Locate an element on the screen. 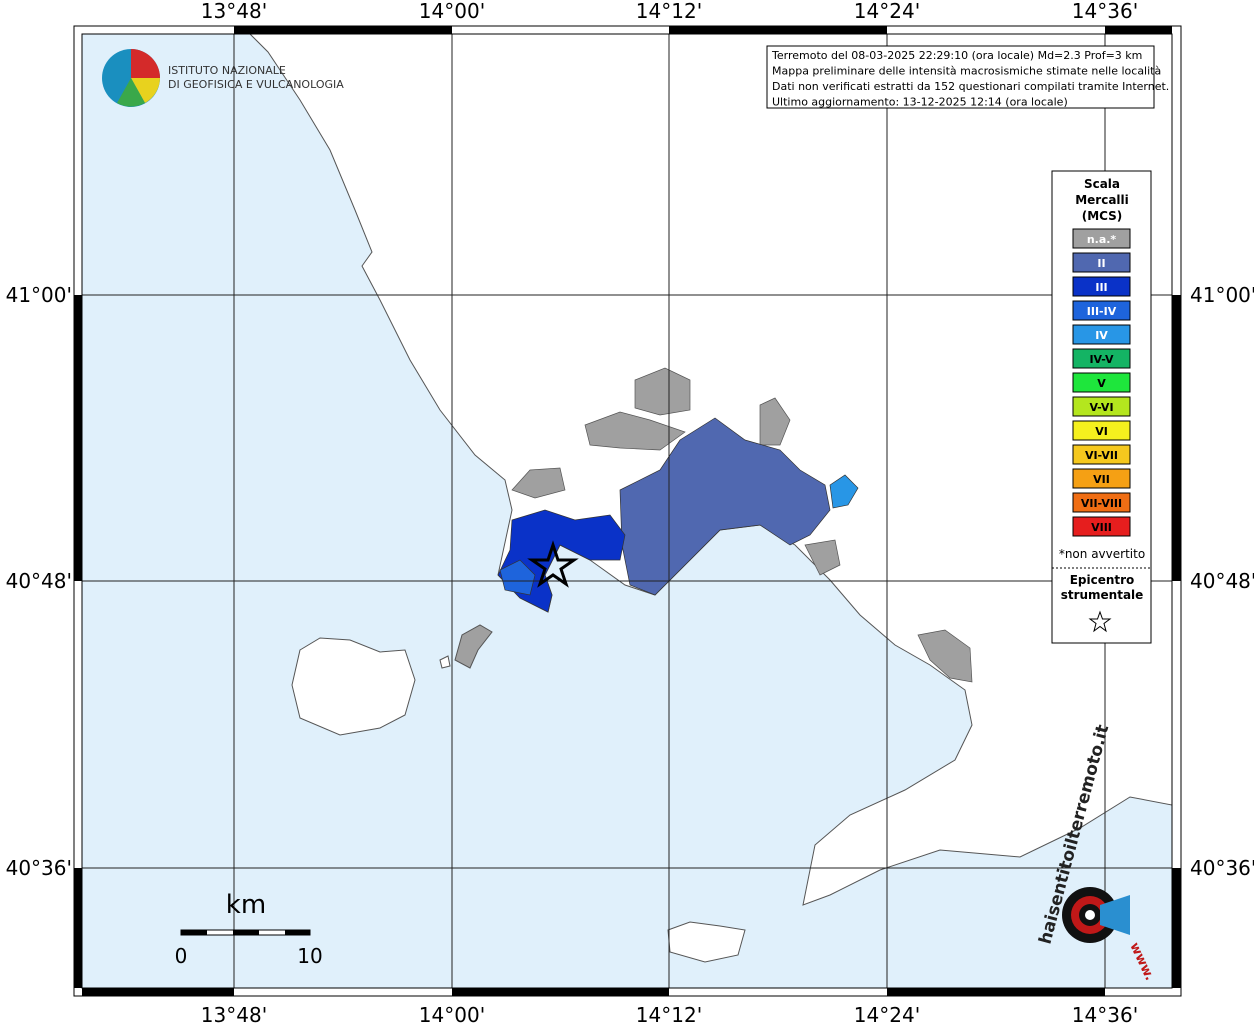  legend-star is located at coordinates (1100, 621).